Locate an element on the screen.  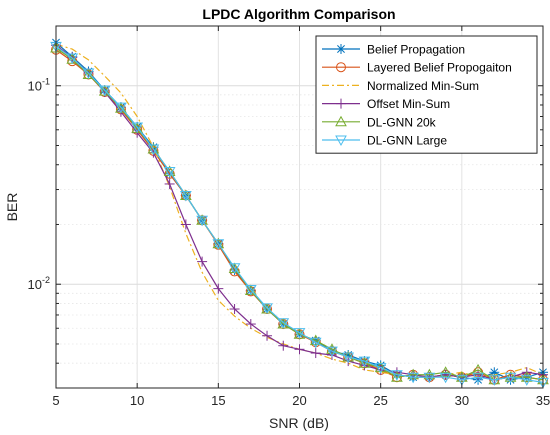
y-tick-label: 10⁻¹ is located at coordinates (39, 85).